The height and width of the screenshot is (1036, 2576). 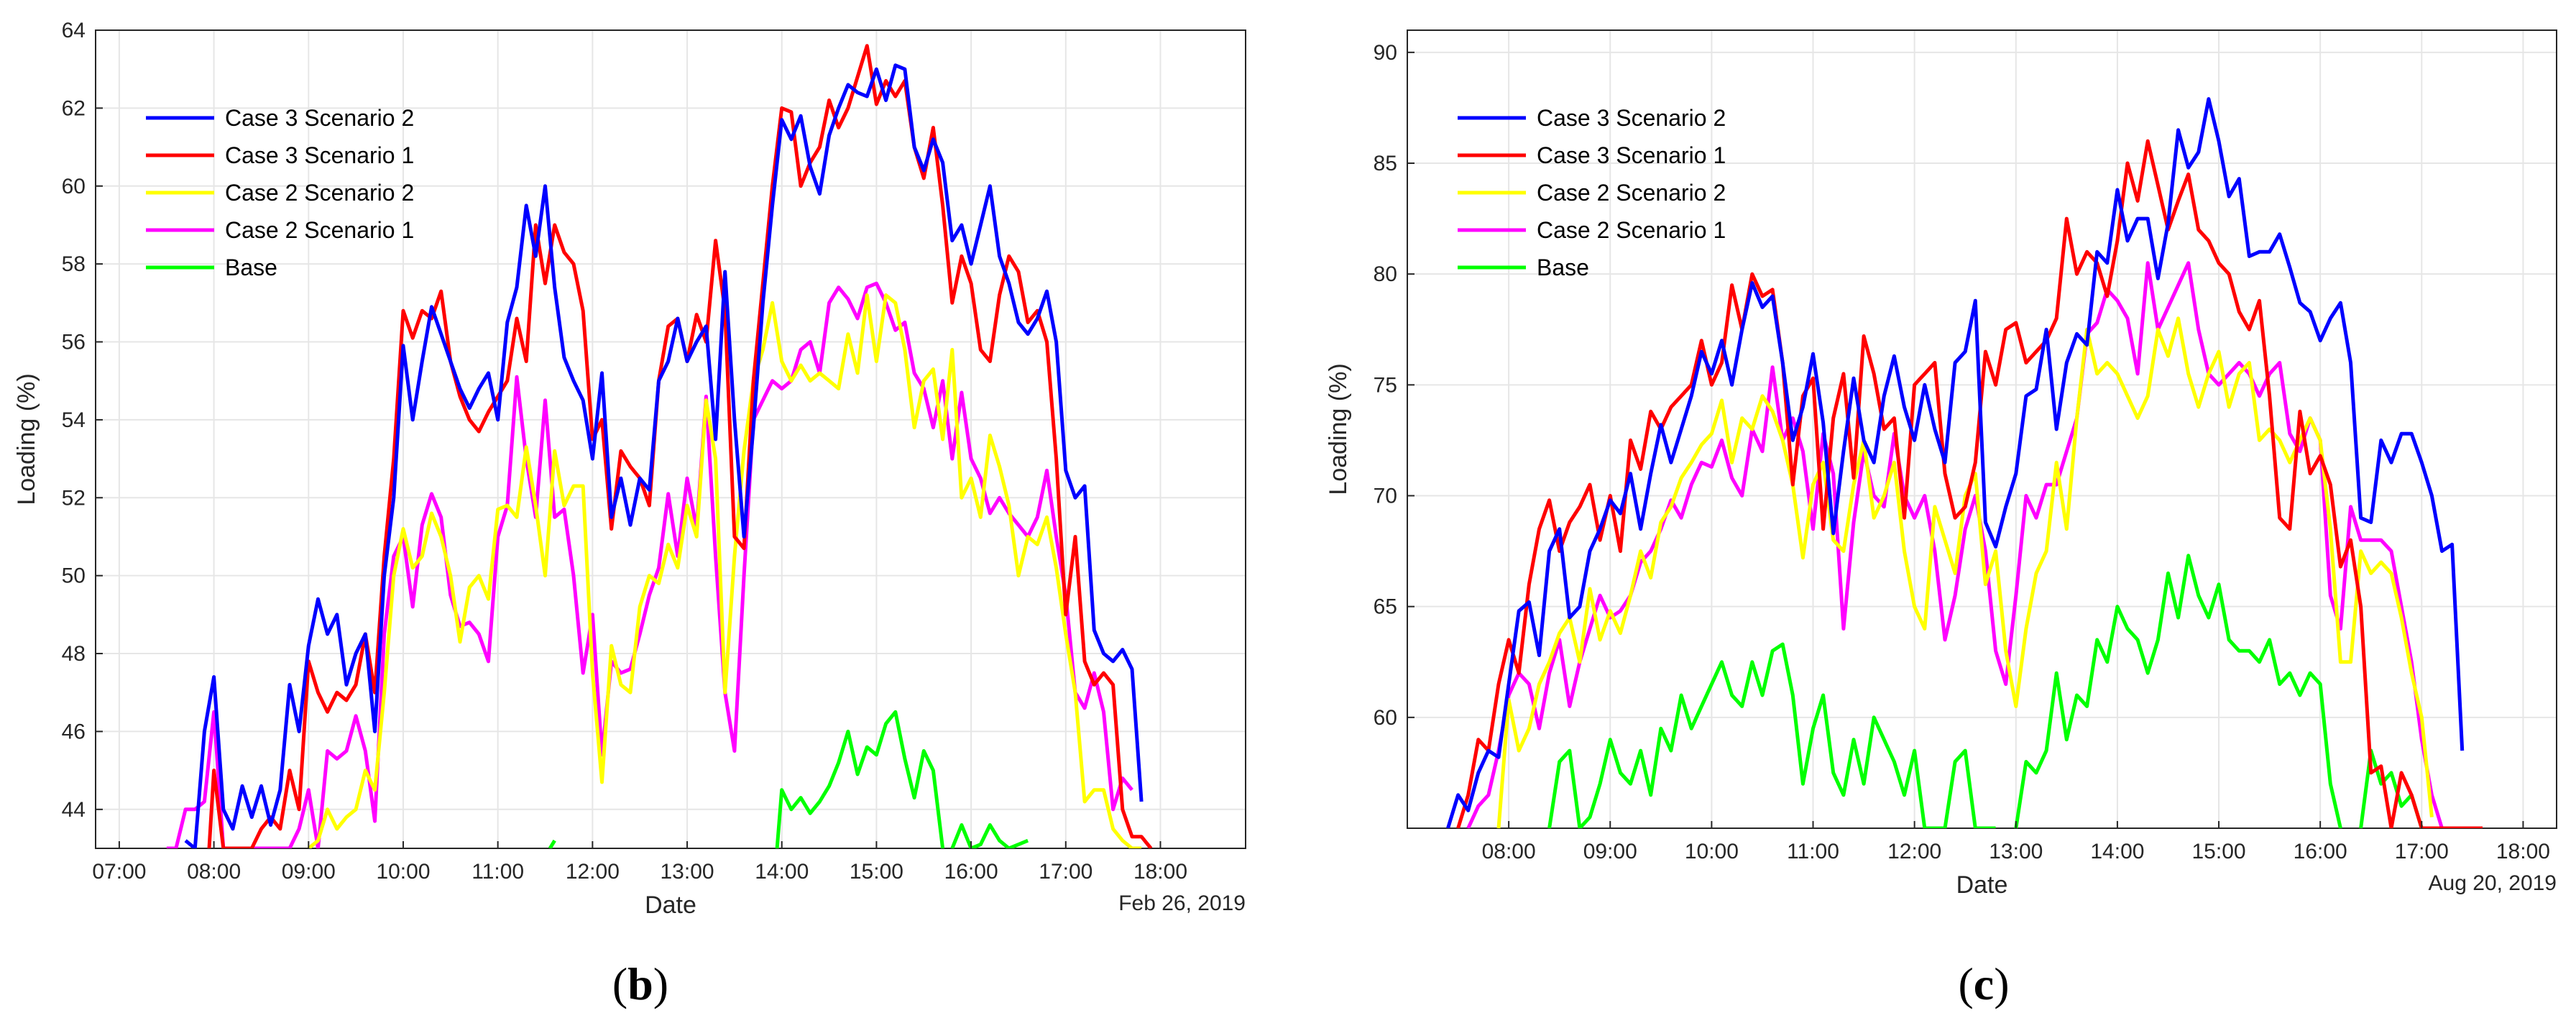 I want to click on x-tick-label-b-11: 18:00, so click(x=1160, y=872).